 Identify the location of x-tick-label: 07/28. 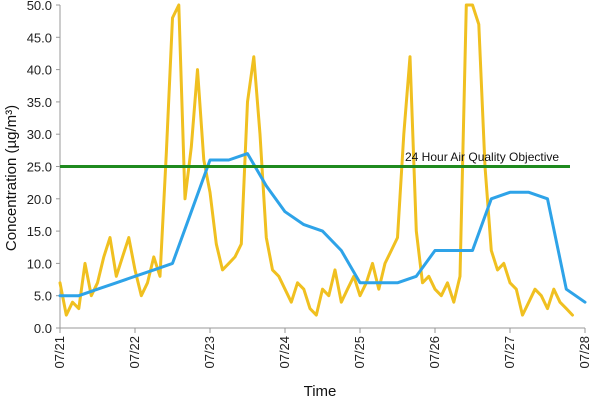
(584, 352).